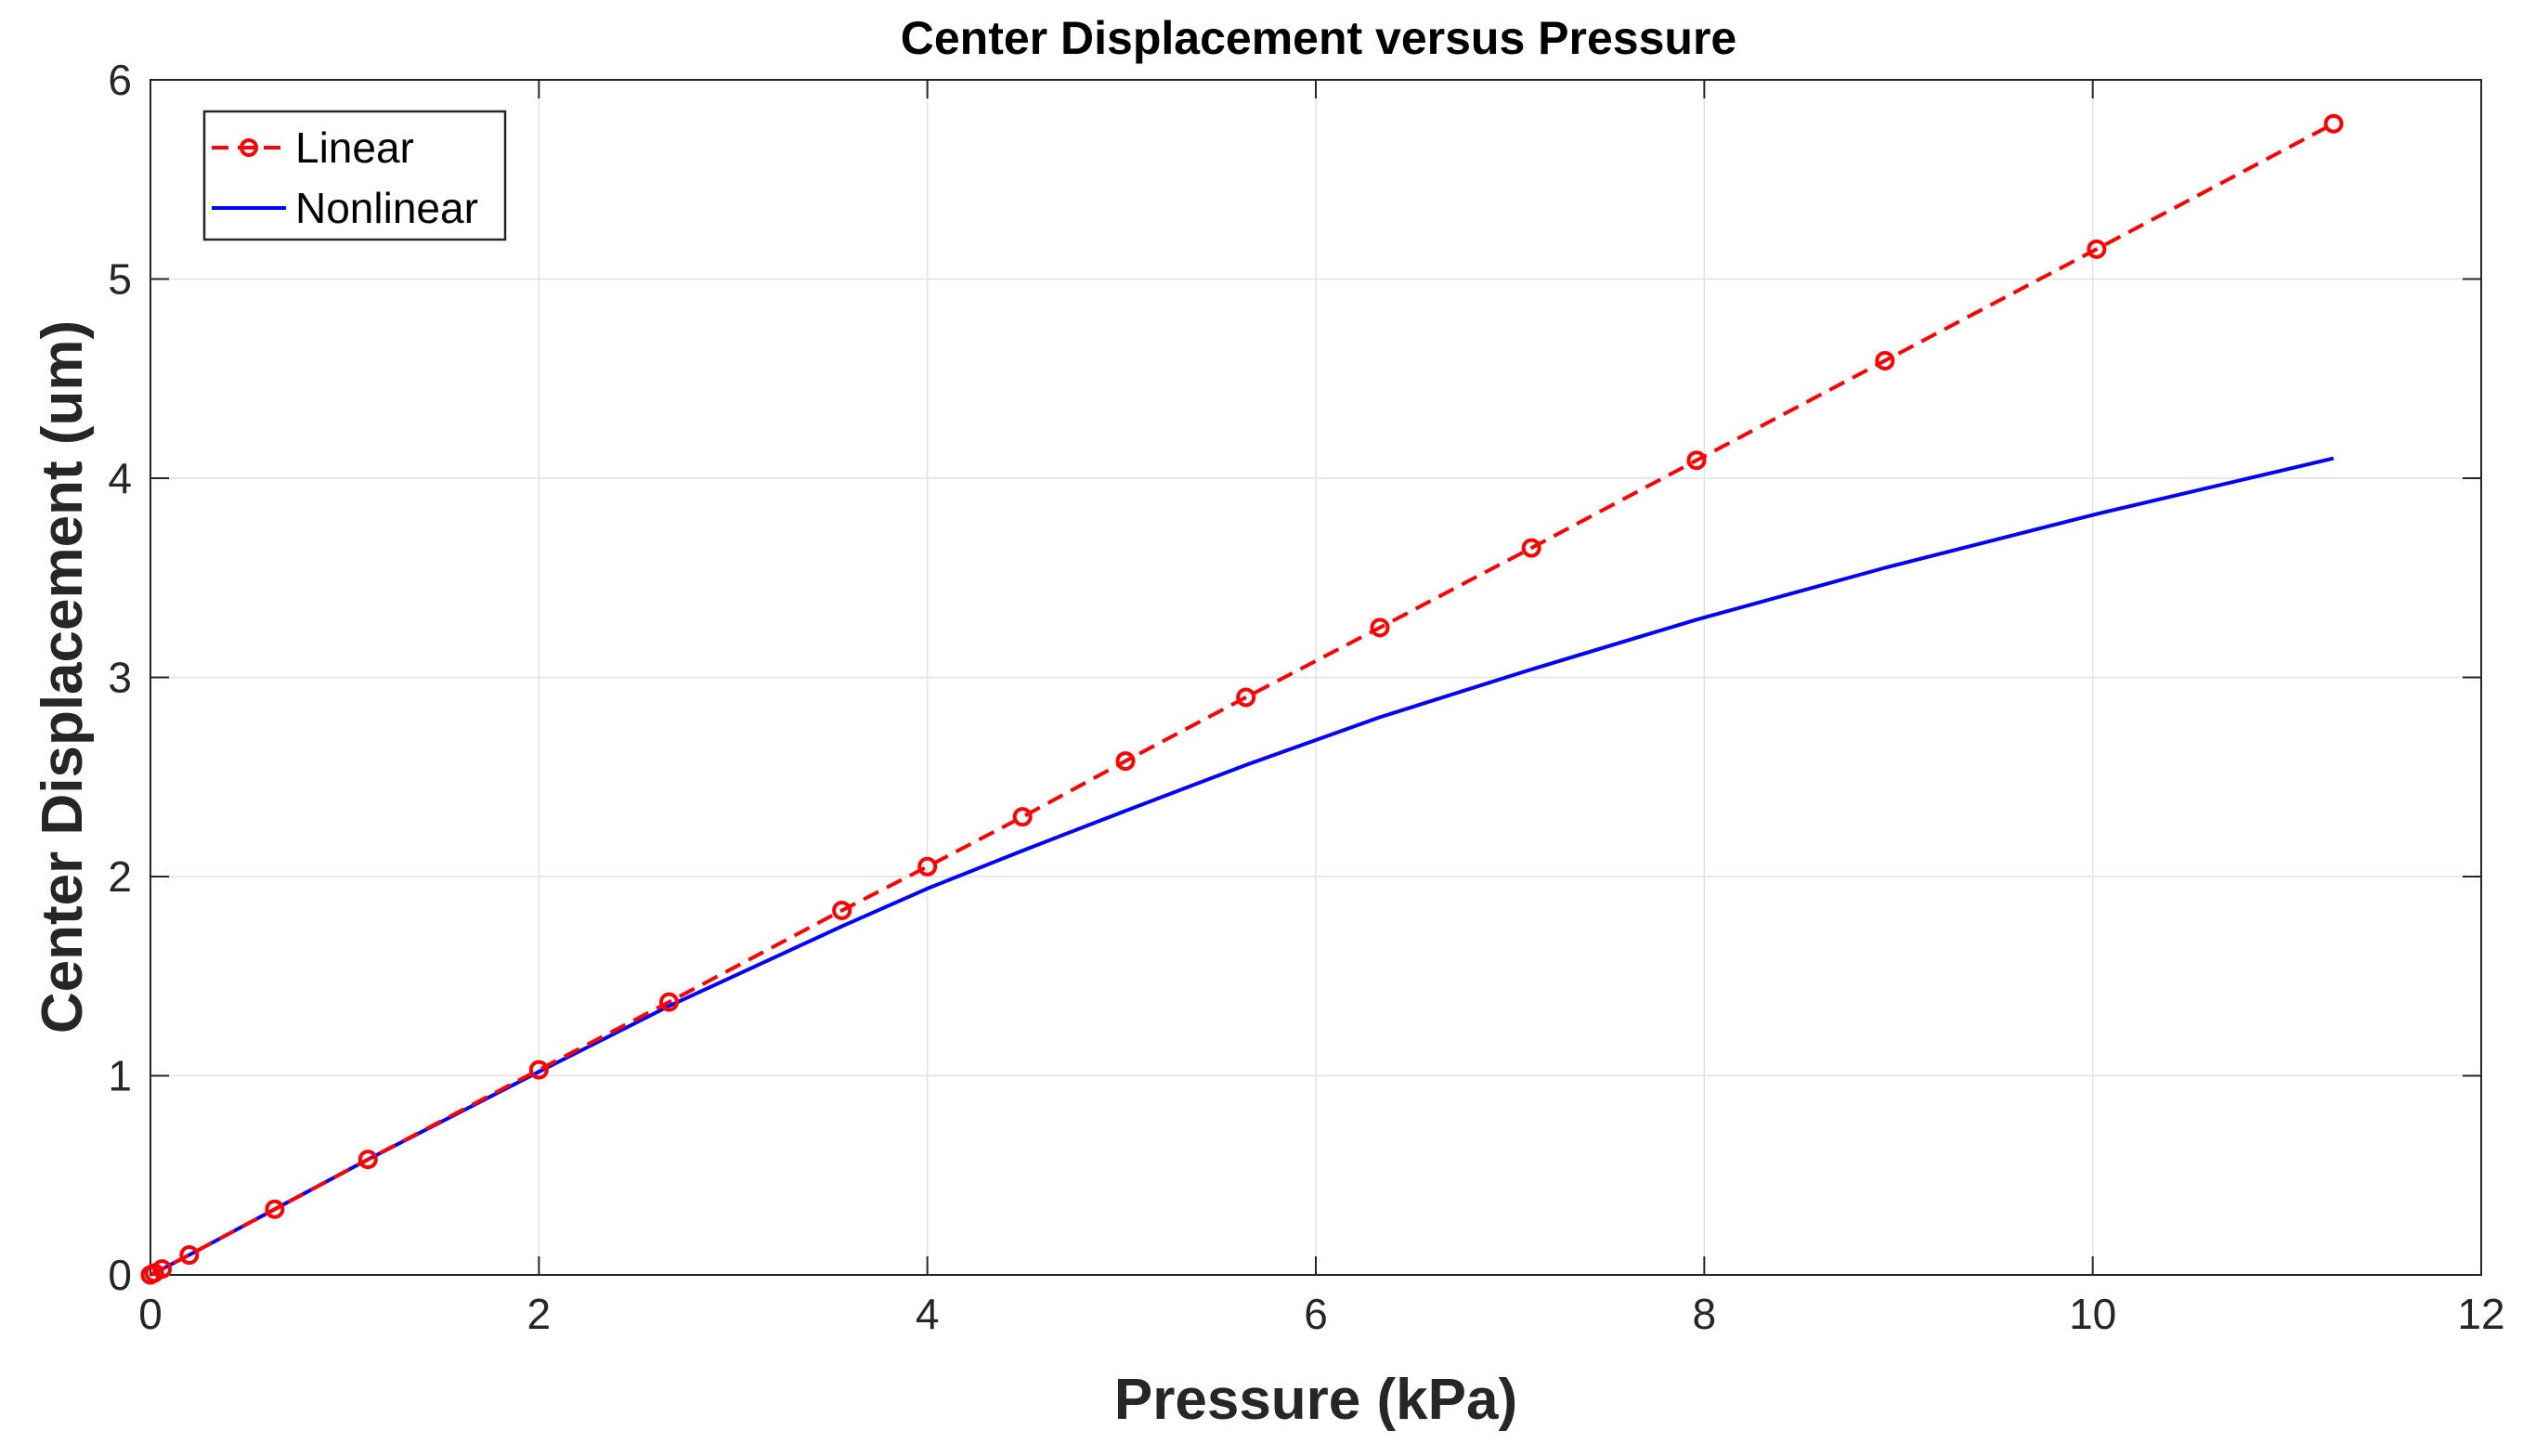 This screenshot has height=1456, width=2536. I want to click on legend-nonlinear-label: Nonlinear, so click(387, 208).